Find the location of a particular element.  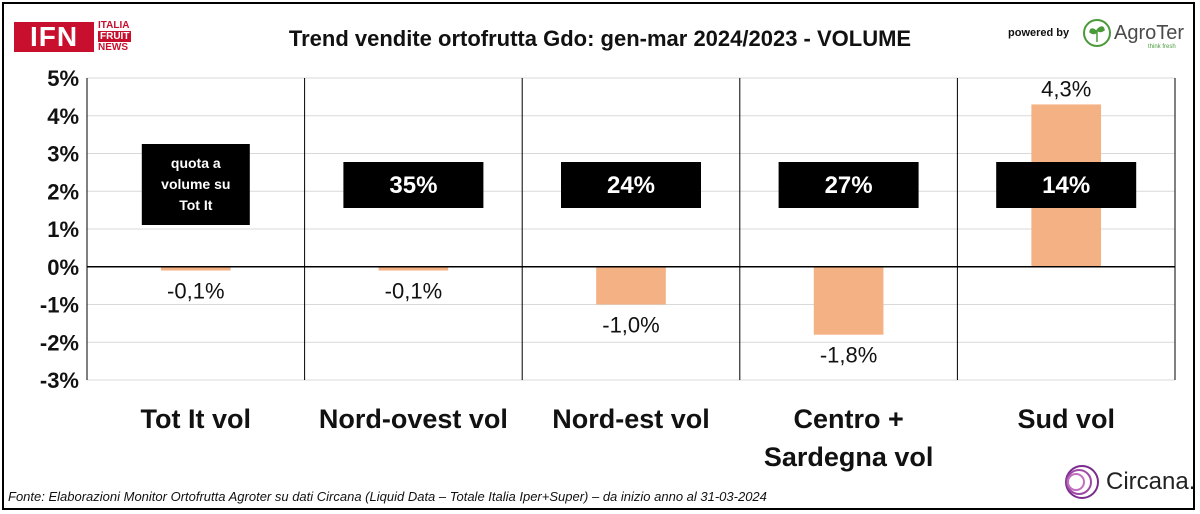

ifn-logo-line2: FRUIT is located at coordinates (115, 36).